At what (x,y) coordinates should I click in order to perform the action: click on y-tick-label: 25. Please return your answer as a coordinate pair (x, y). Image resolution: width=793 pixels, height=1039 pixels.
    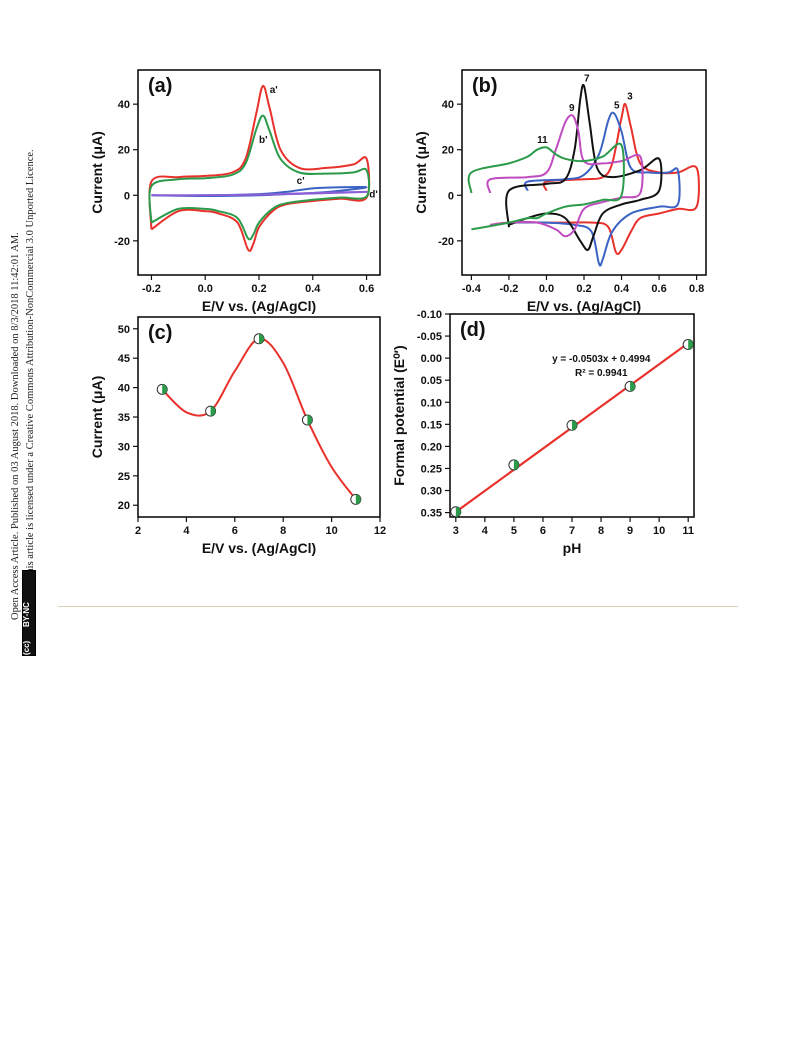
    Looking at the image, I should click on (124, 477).